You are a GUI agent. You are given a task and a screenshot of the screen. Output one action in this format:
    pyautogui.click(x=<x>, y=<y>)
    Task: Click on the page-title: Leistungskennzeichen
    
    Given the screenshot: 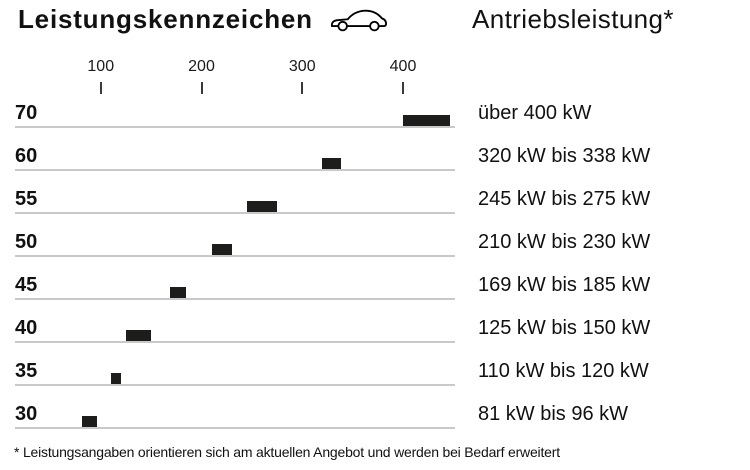 What is the action you would take?
    pyautogui.click(x=165, y=19)
    